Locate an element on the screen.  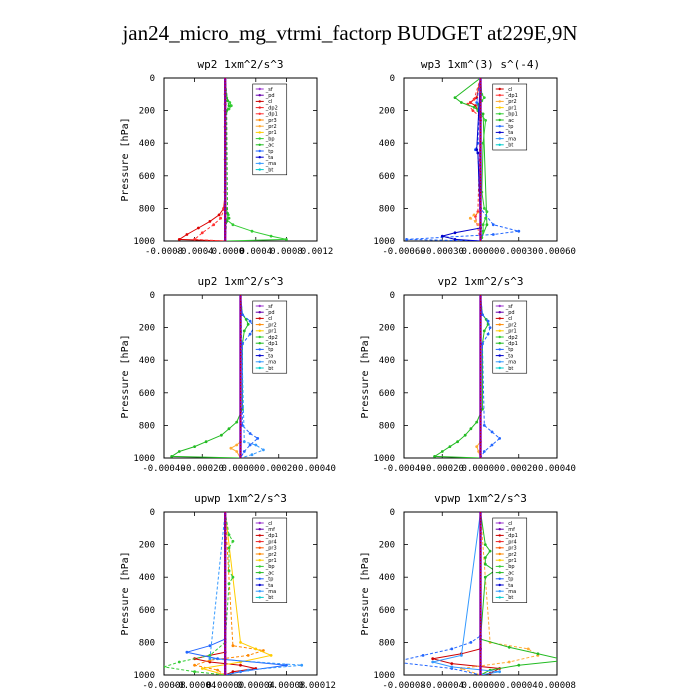
series-group is located at coordinates (217, 376).